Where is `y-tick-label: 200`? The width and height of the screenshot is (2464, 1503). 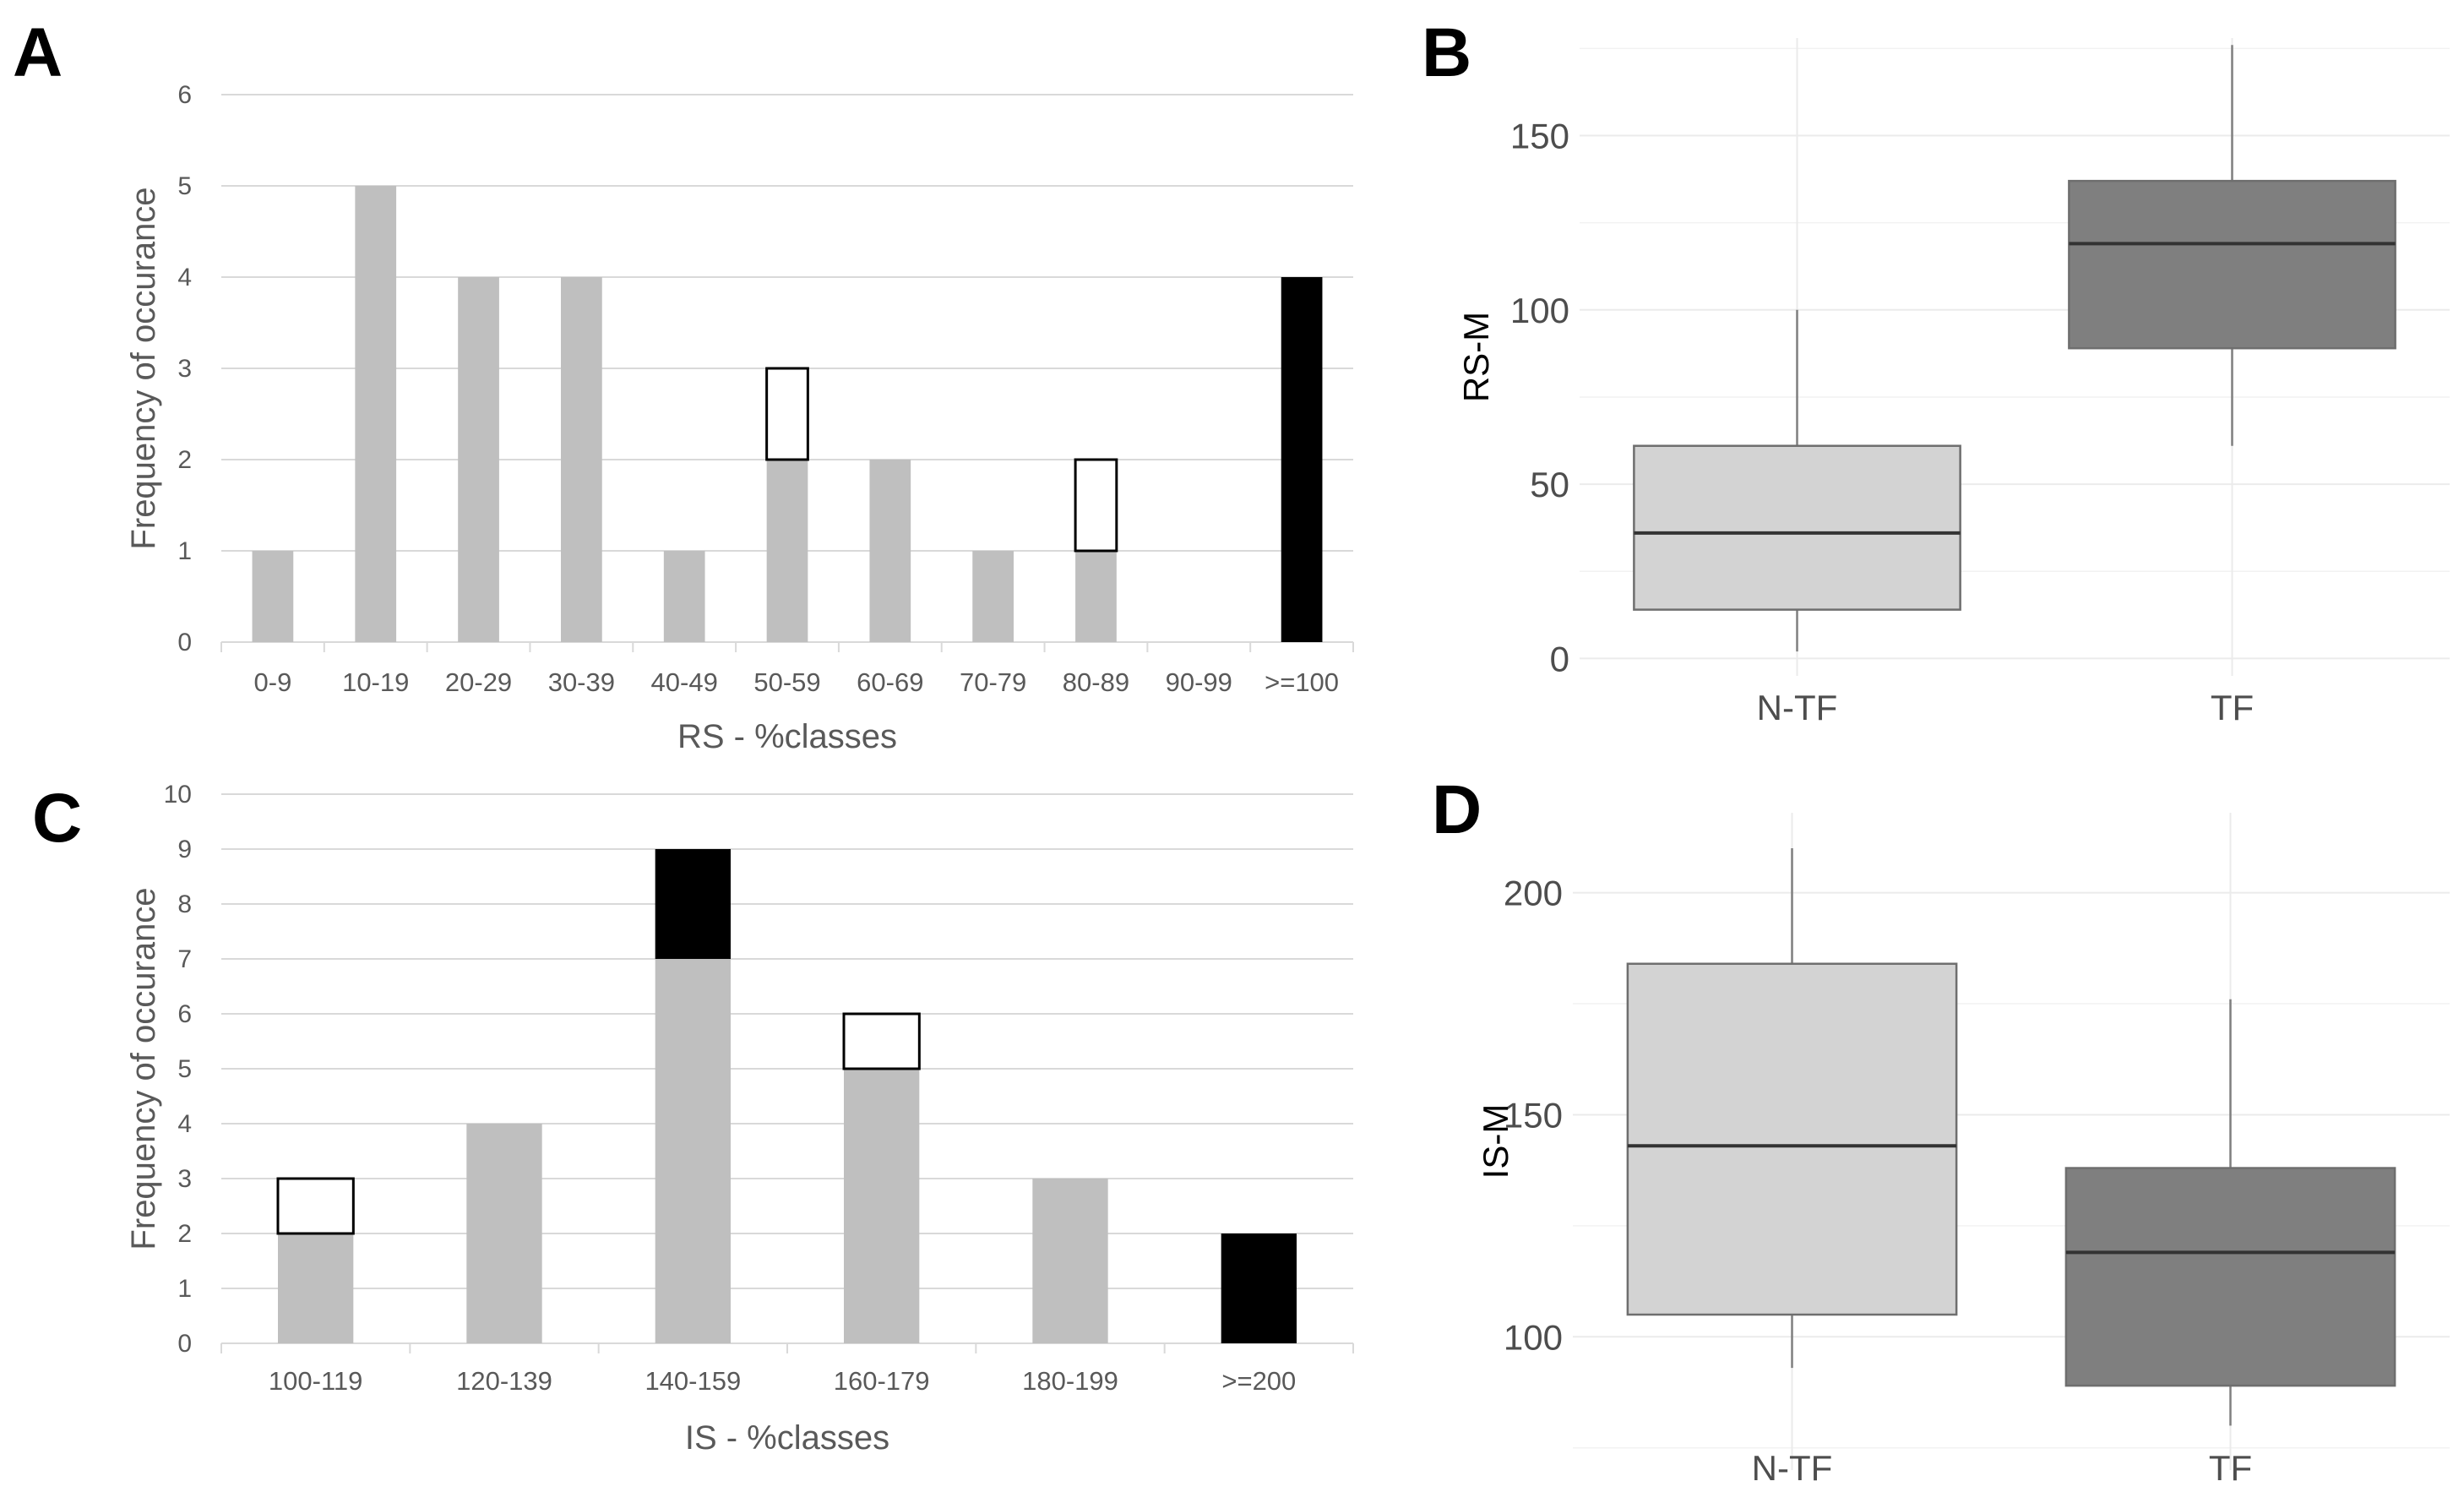 y-tick-label: 200 is located at coordinates (1533, 893).